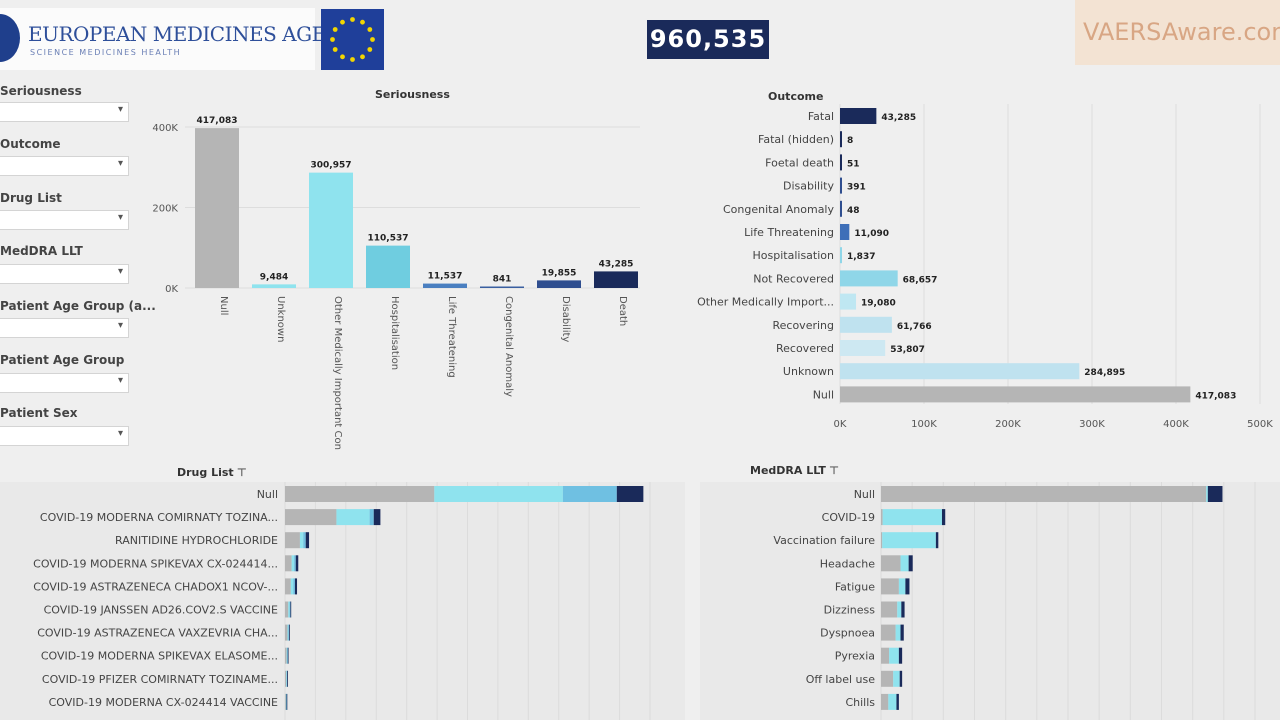 This screenshot has width=1280, height=720. What do you see at coordinates (64, 436) in the screenshot?
I see `filter-select-sex: ▾` at bounding box center [64, 436].